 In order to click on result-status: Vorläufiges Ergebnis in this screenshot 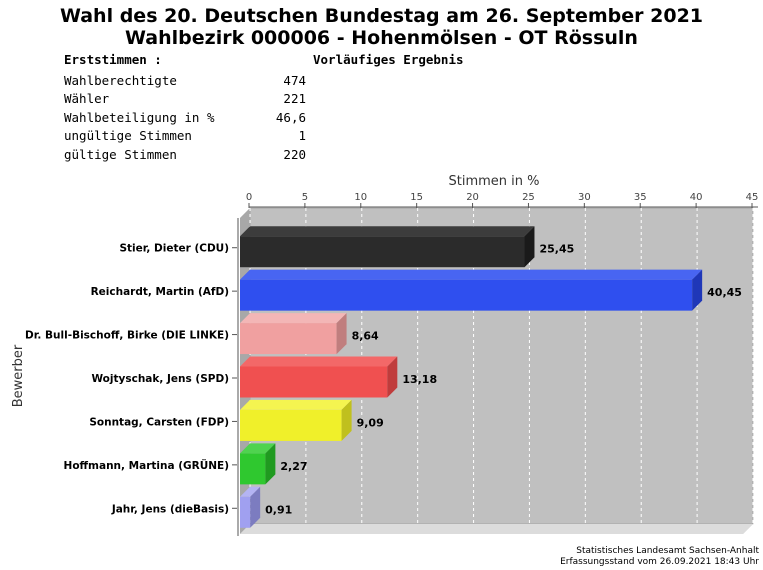, I will do `click(388, 59)`.